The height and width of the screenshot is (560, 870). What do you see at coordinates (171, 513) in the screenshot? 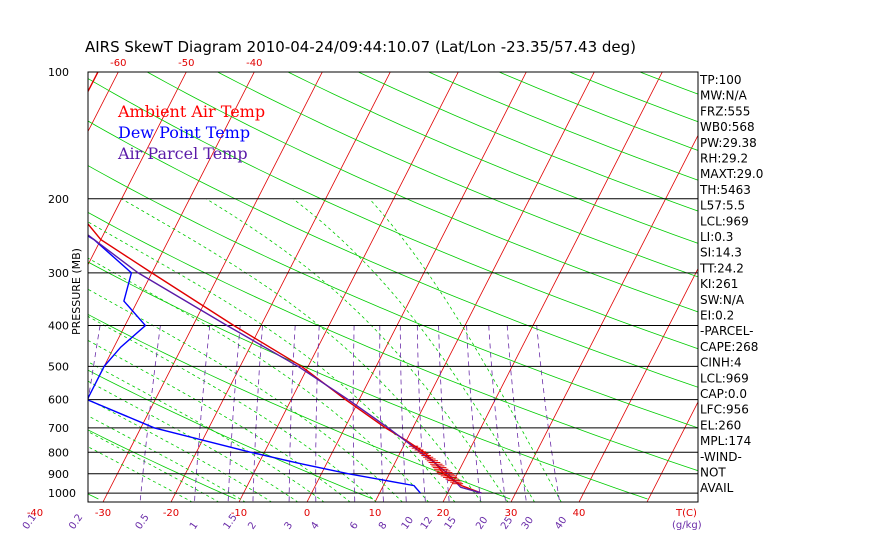
I see `bottom-temp-tick: -20` at bounding box center [171, 513].